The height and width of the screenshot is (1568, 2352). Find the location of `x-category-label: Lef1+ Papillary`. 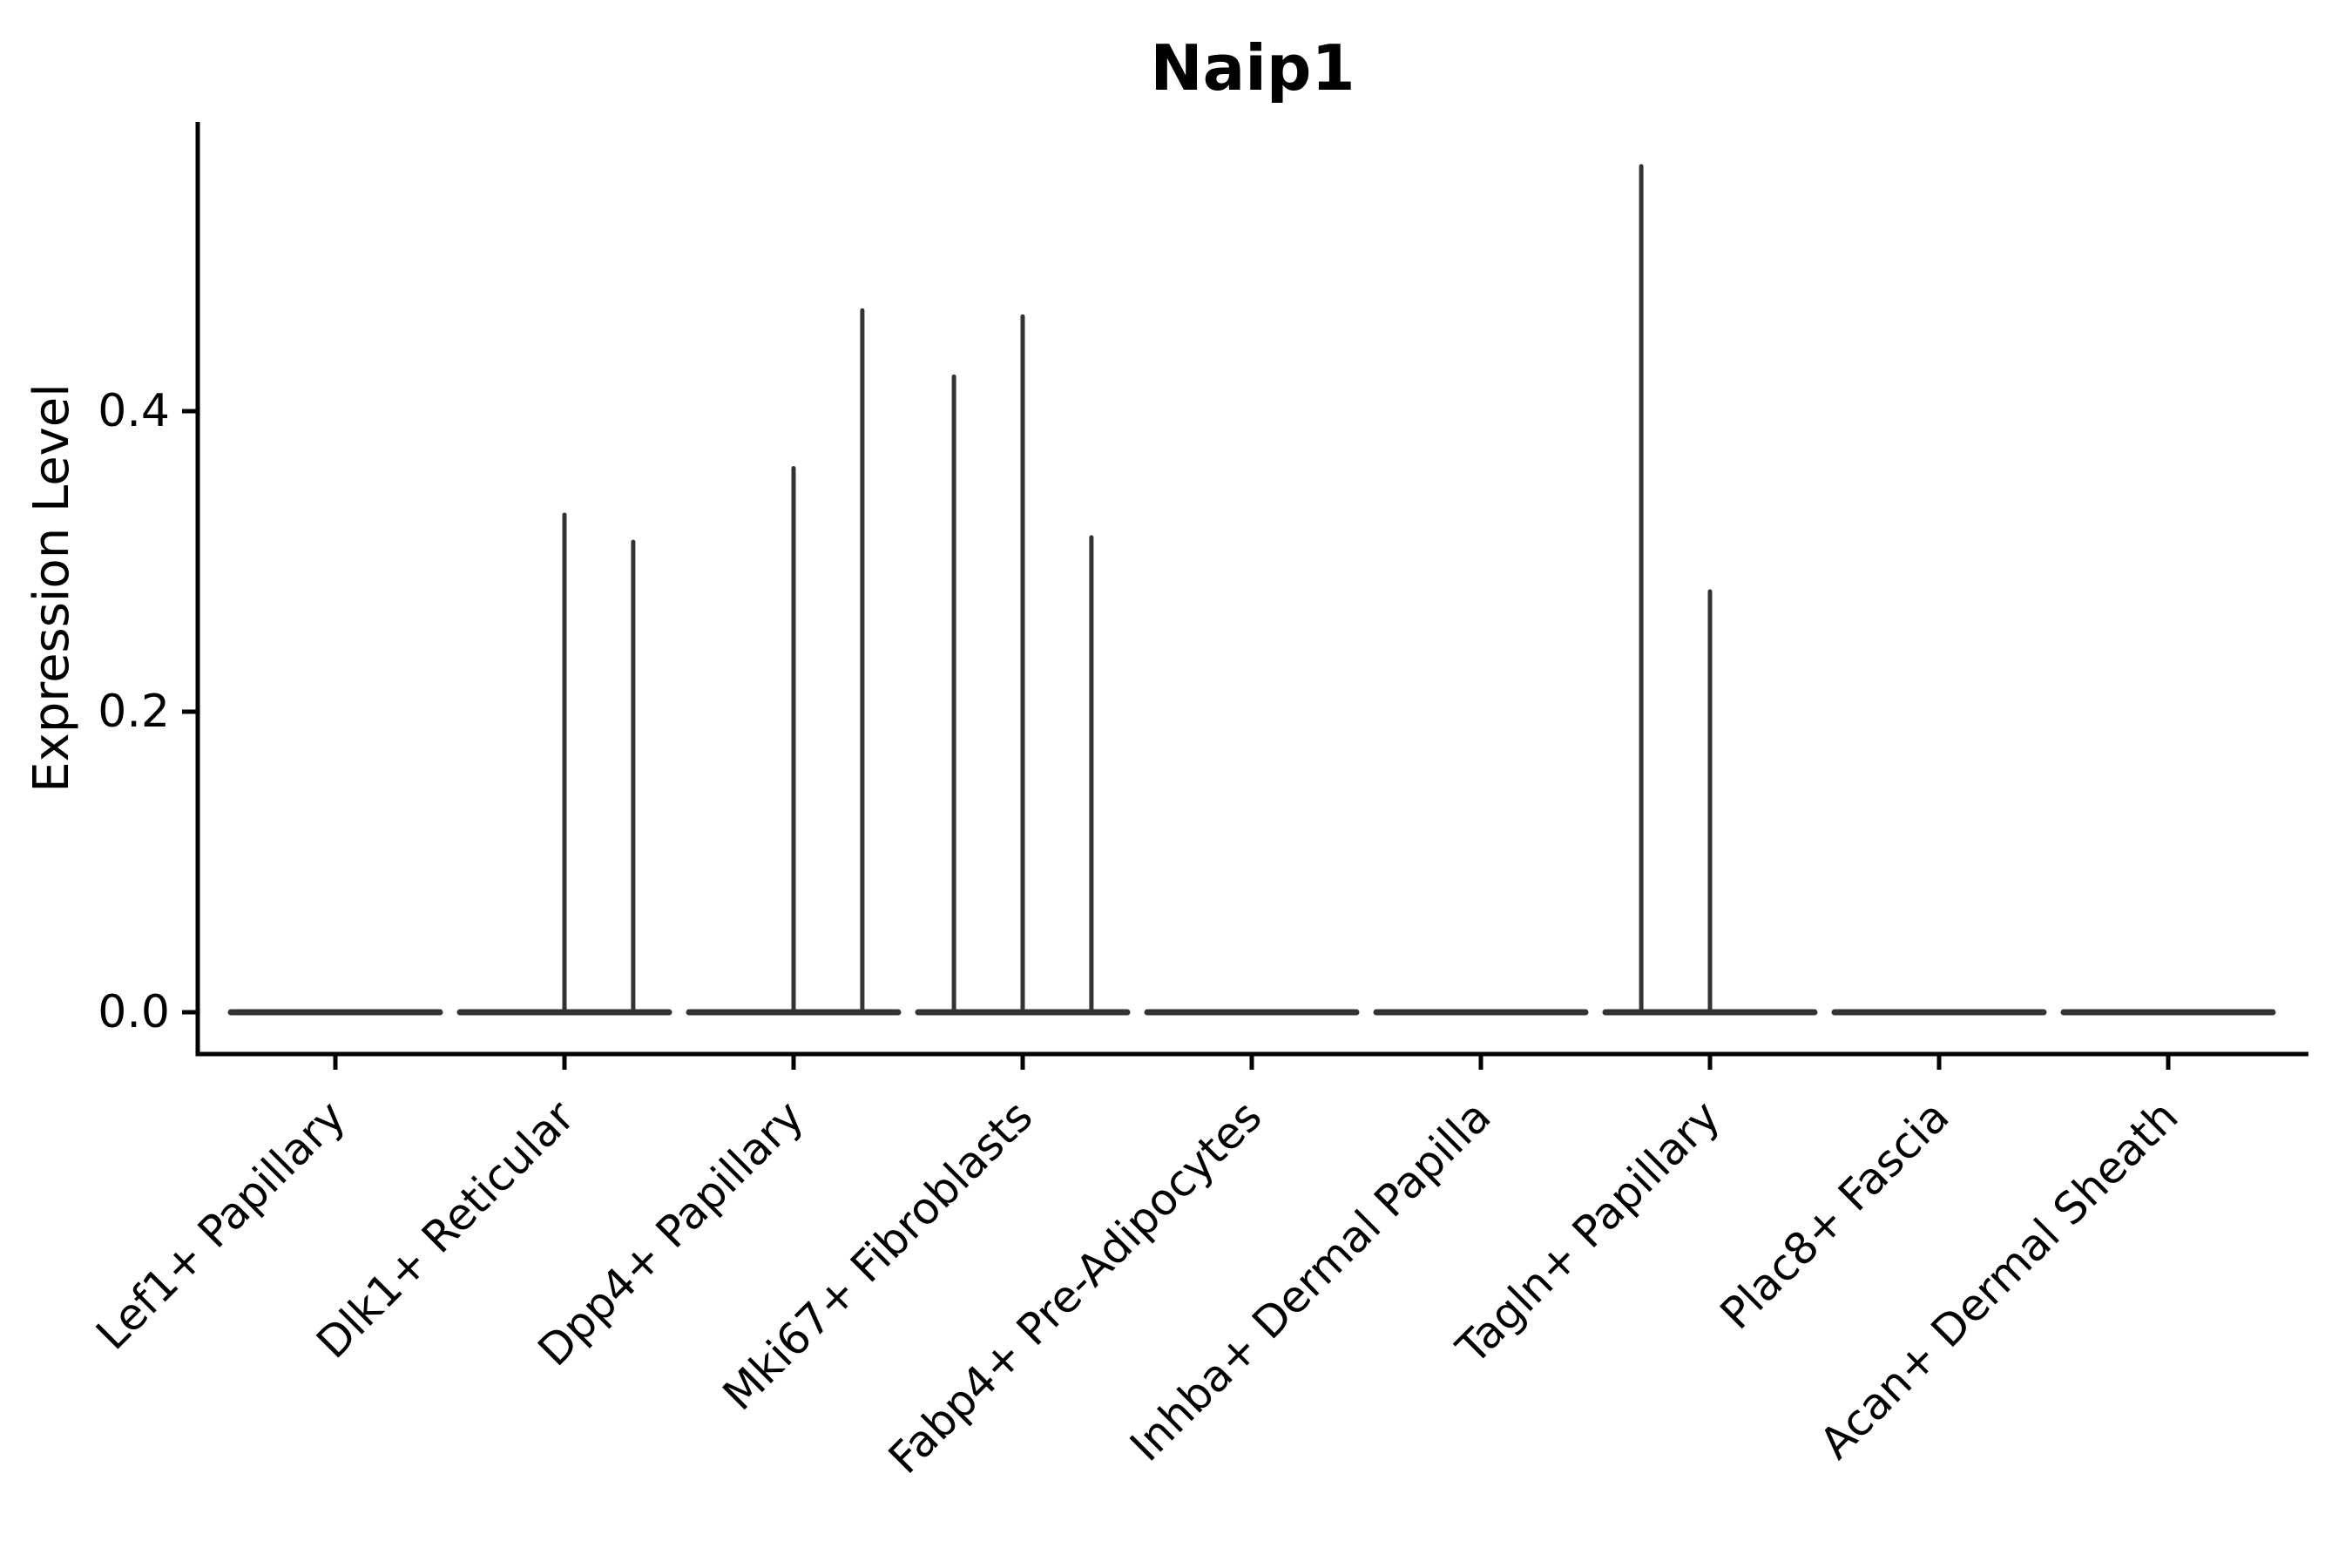

x-category-label: Lef1+ Papillary is located at coordinates (220, 1225).